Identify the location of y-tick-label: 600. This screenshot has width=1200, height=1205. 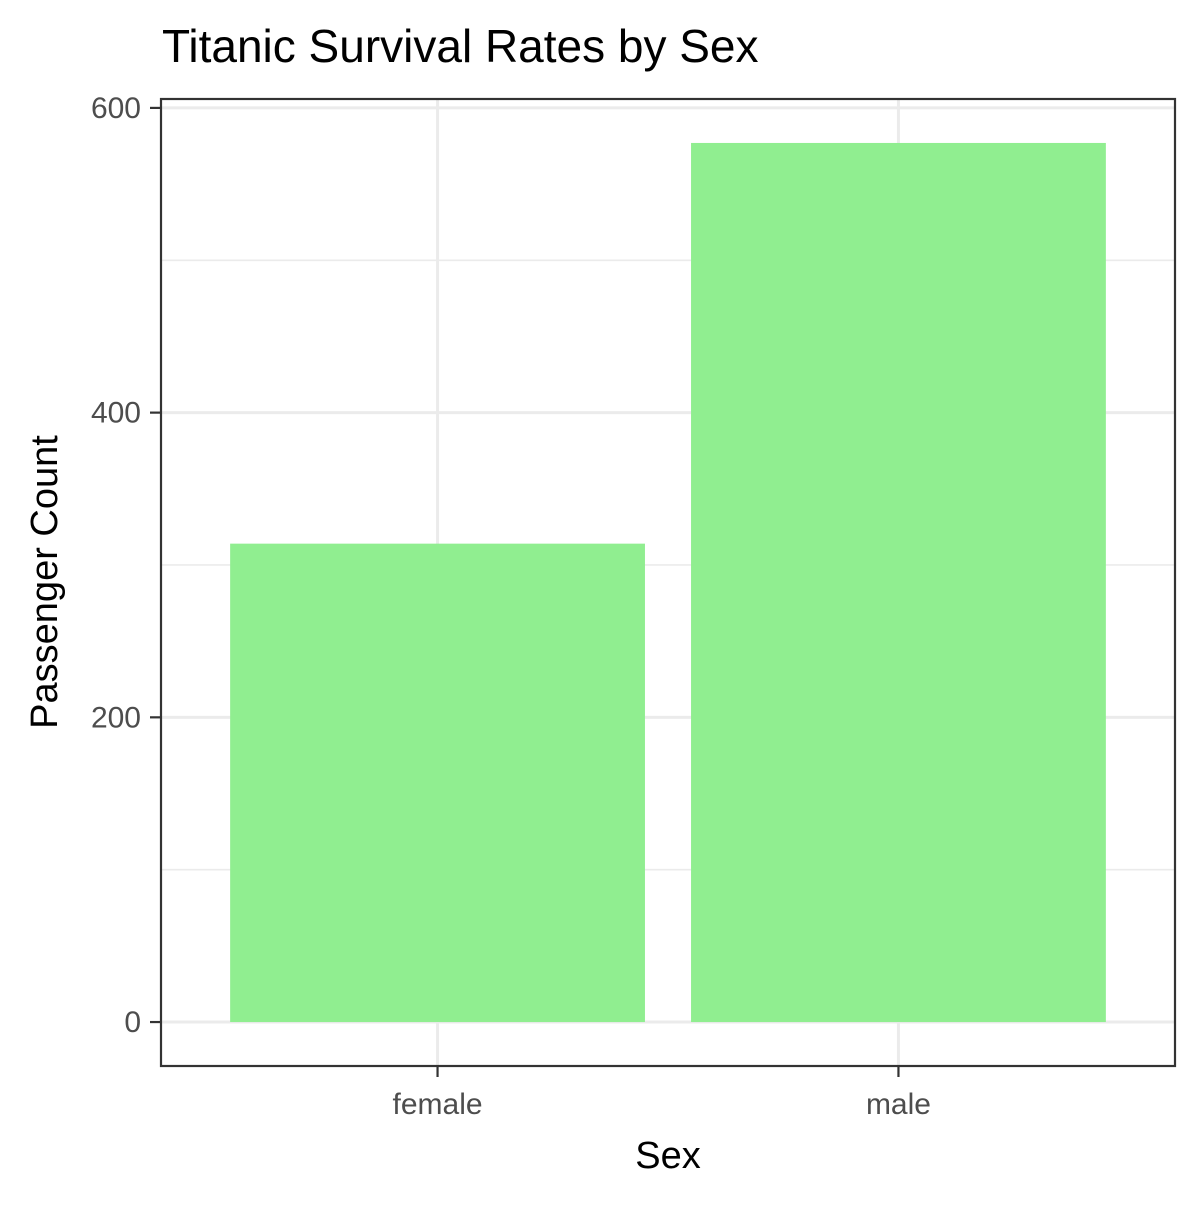
(116, 108).